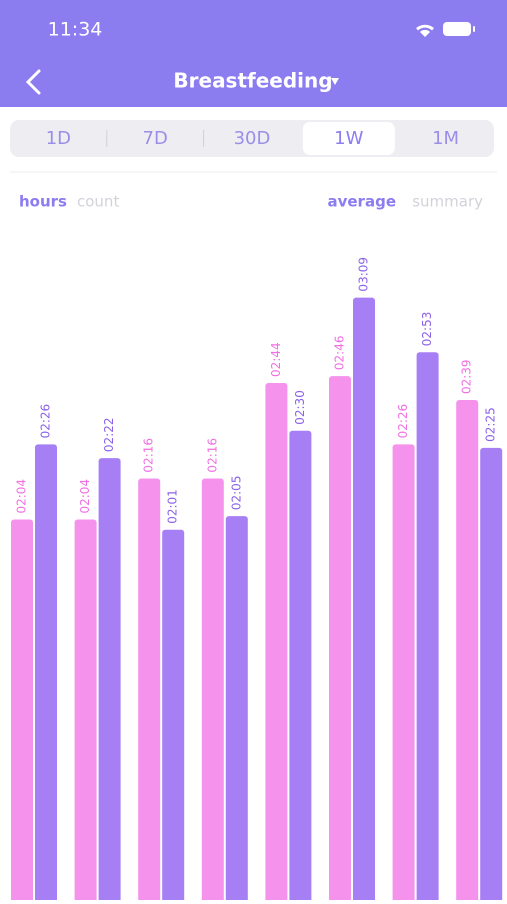  Describe the element at coordinates (425, 30) in the screenshot. I see `wifi-icon` at that location.